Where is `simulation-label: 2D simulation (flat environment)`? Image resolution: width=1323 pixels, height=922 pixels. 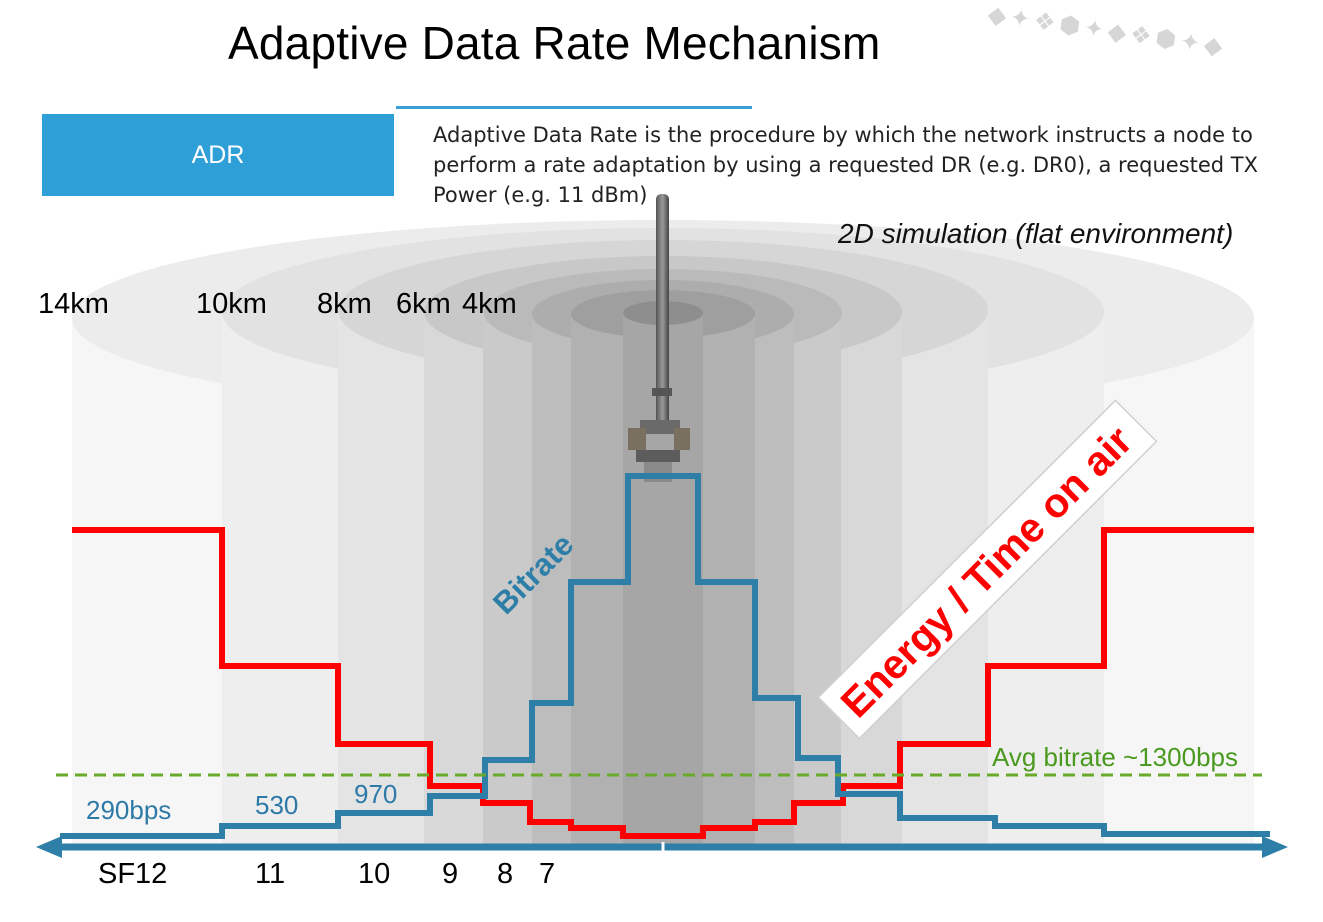 simulation-label: 2D simulation (flat environment) is located at coordinates (1036, 233).